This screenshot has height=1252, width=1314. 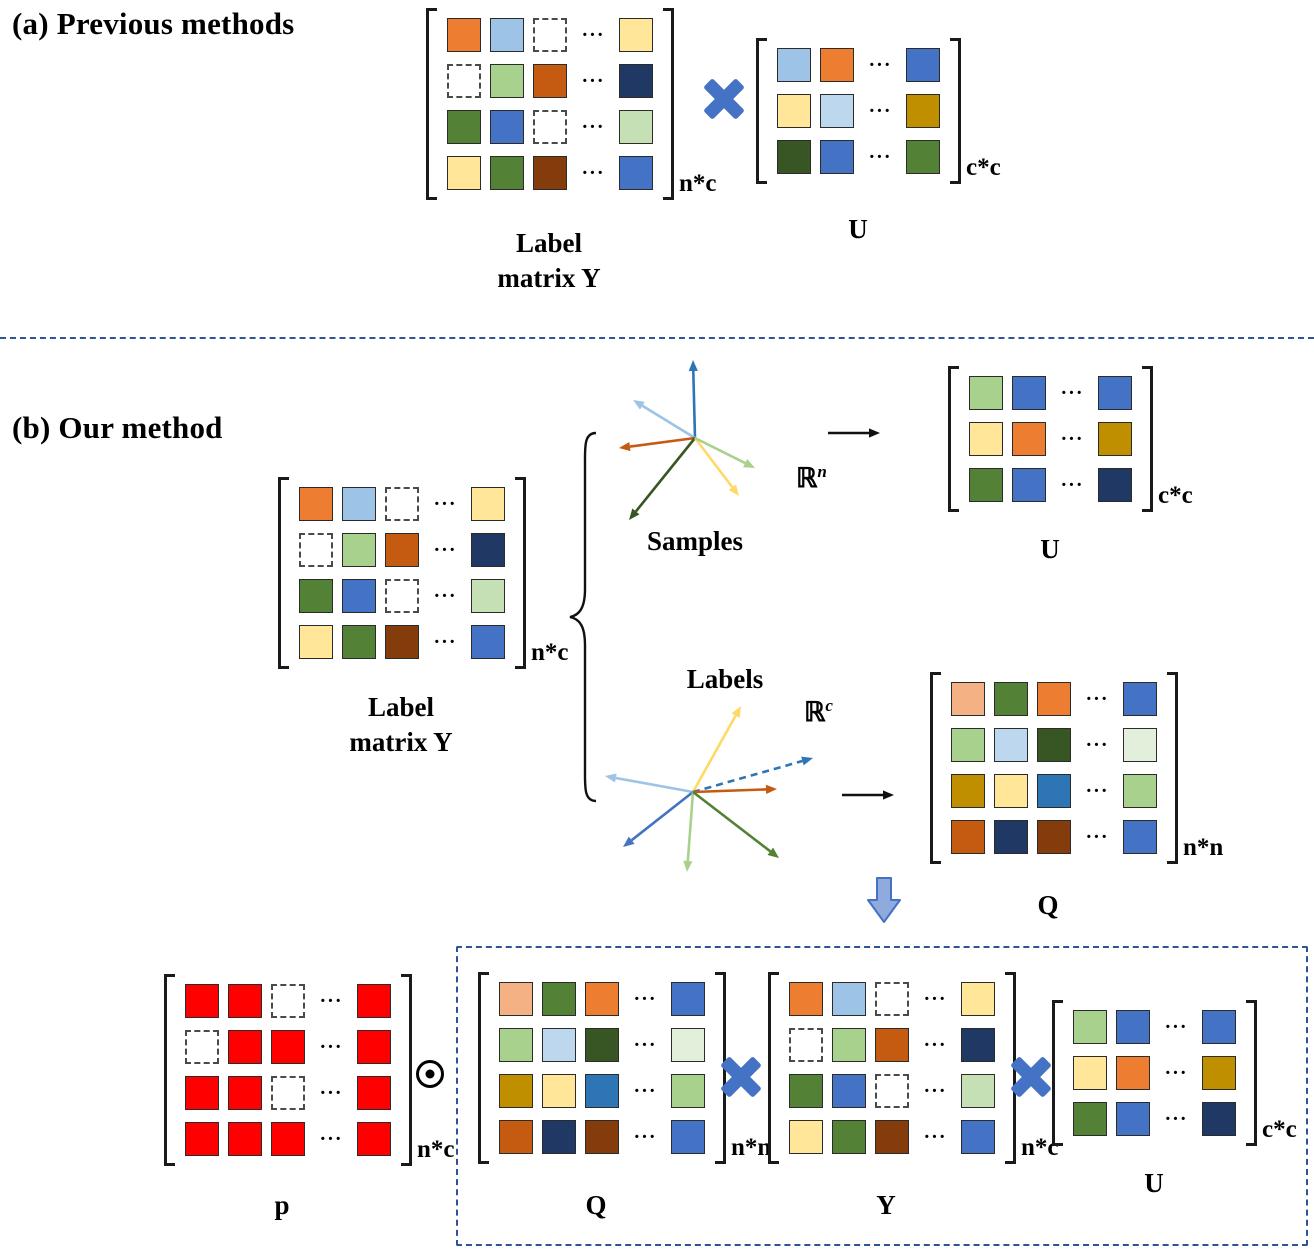 I want to click on samples-label: Samples, so click(x=695, y=541).